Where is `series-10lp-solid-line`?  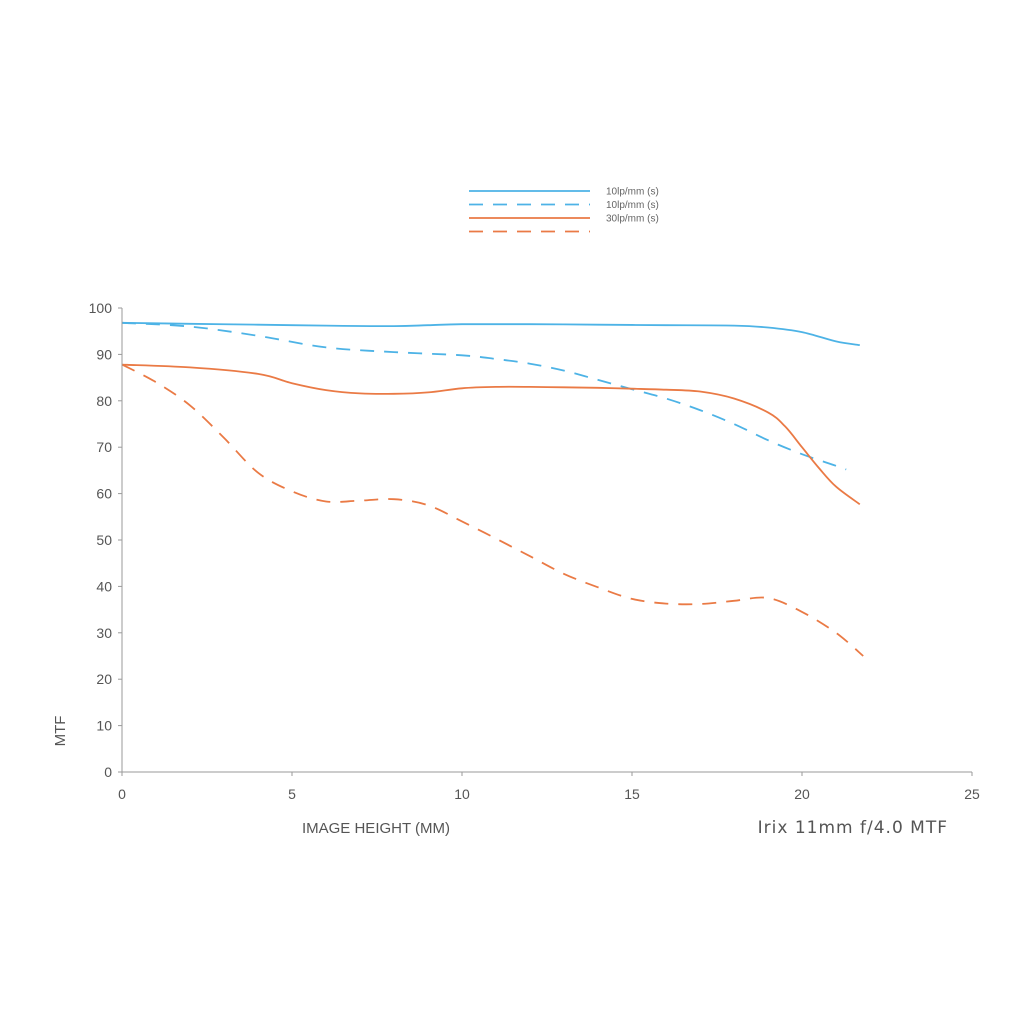
series-10lp-solid-line is located at coordinates (490, 333).